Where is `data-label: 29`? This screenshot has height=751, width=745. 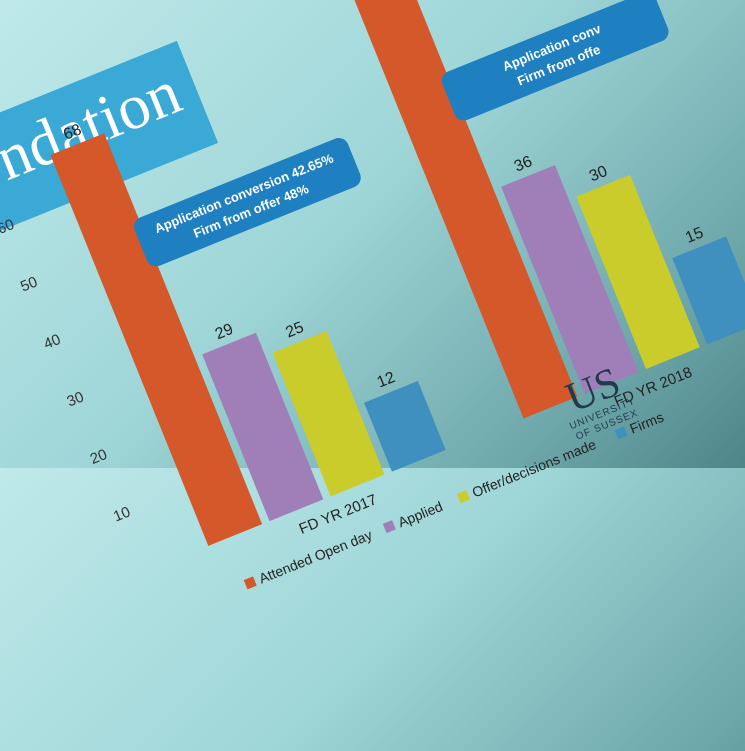
data-label: 29 is located at coordinates (224, 332).